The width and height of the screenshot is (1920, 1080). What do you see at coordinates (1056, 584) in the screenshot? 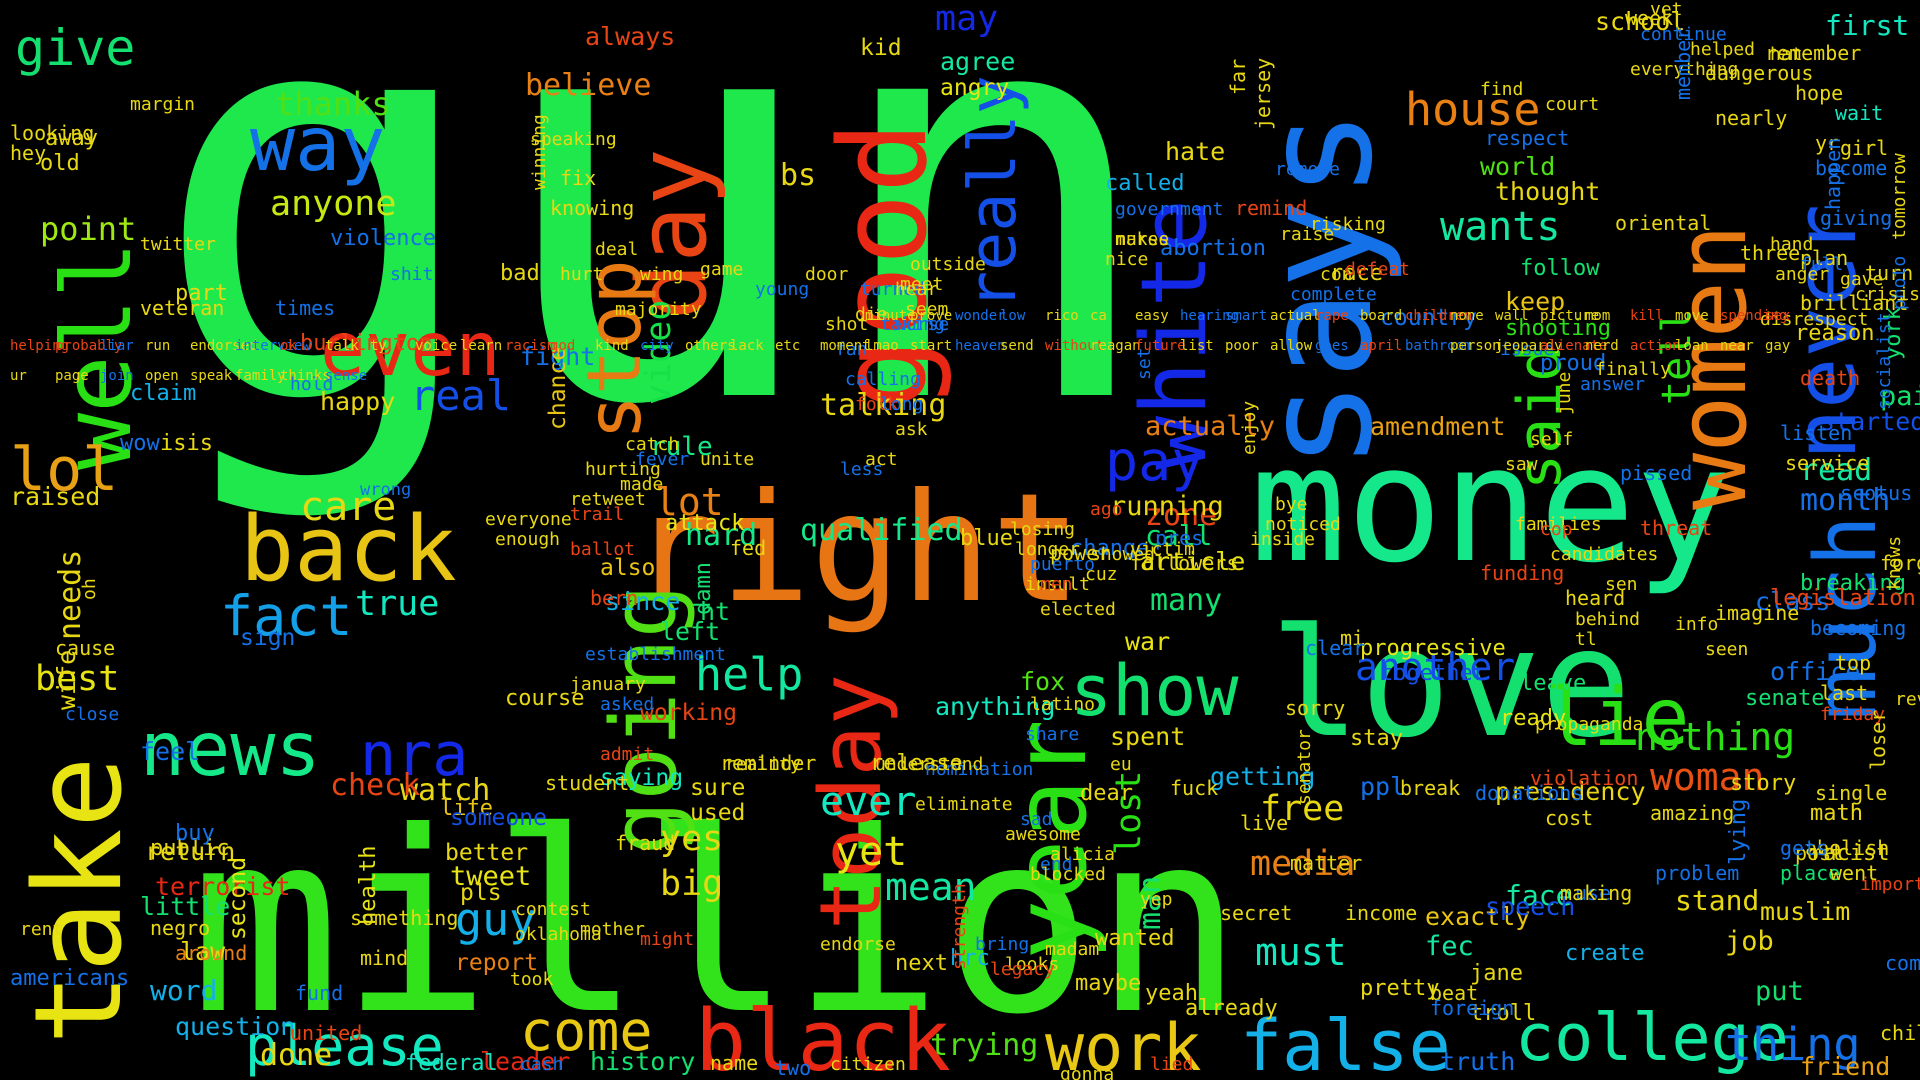
I see `word-men: men` at bounding box center [1056, 584].